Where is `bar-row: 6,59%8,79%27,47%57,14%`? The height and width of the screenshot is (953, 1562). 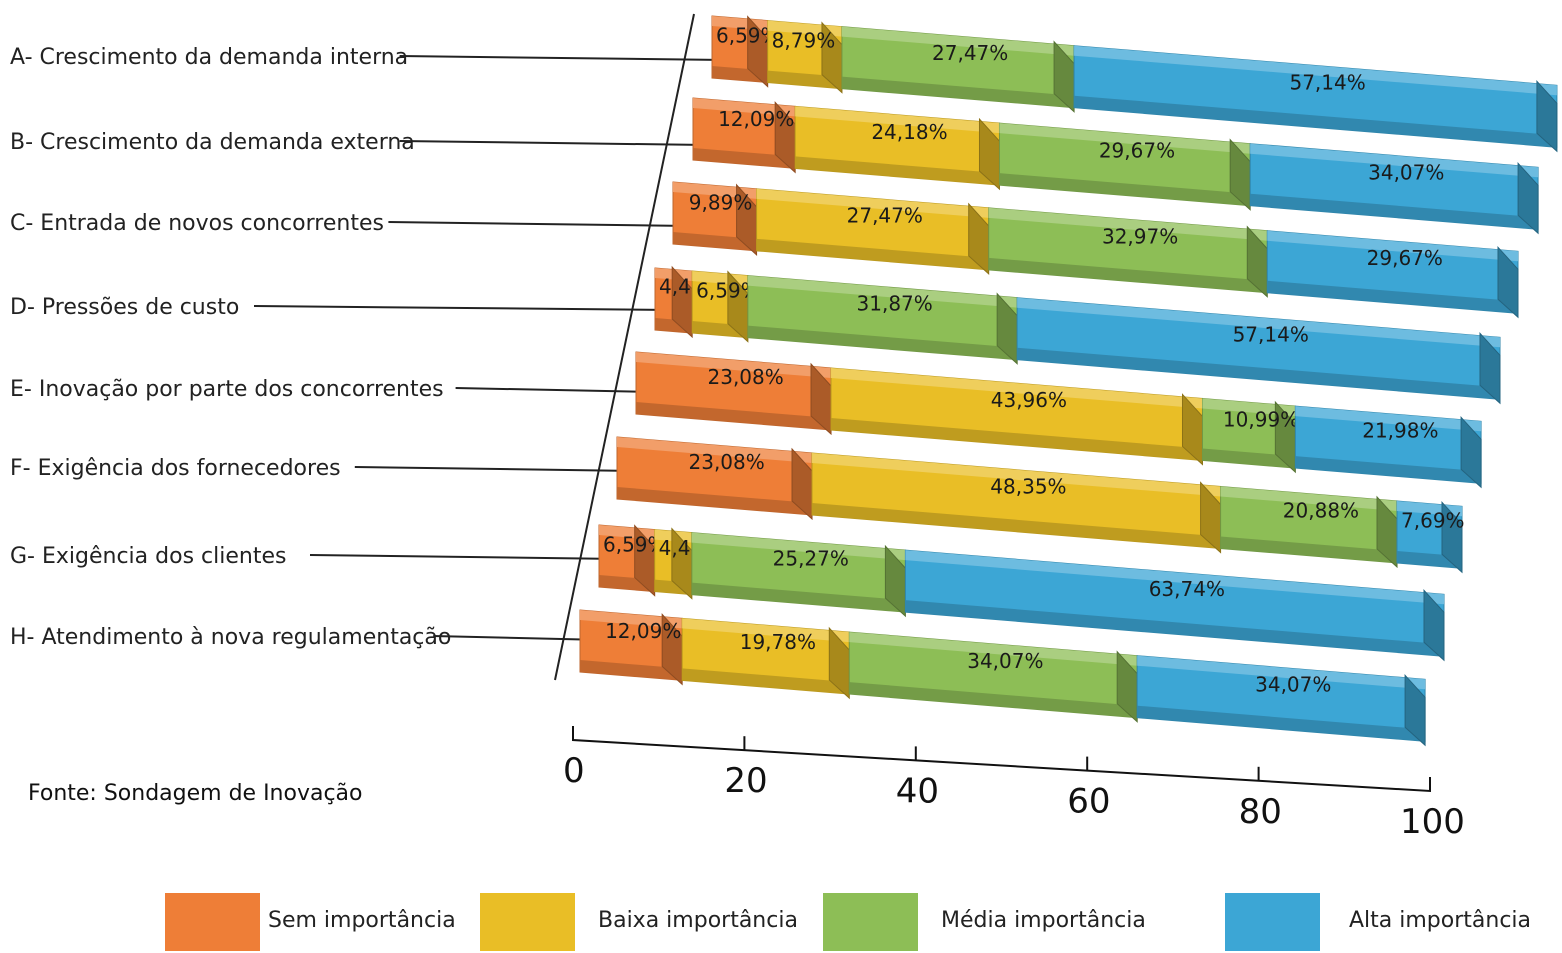
bar-row: 6,59%8,79%27,47%57,14% is located at coordinates (1134, 84).